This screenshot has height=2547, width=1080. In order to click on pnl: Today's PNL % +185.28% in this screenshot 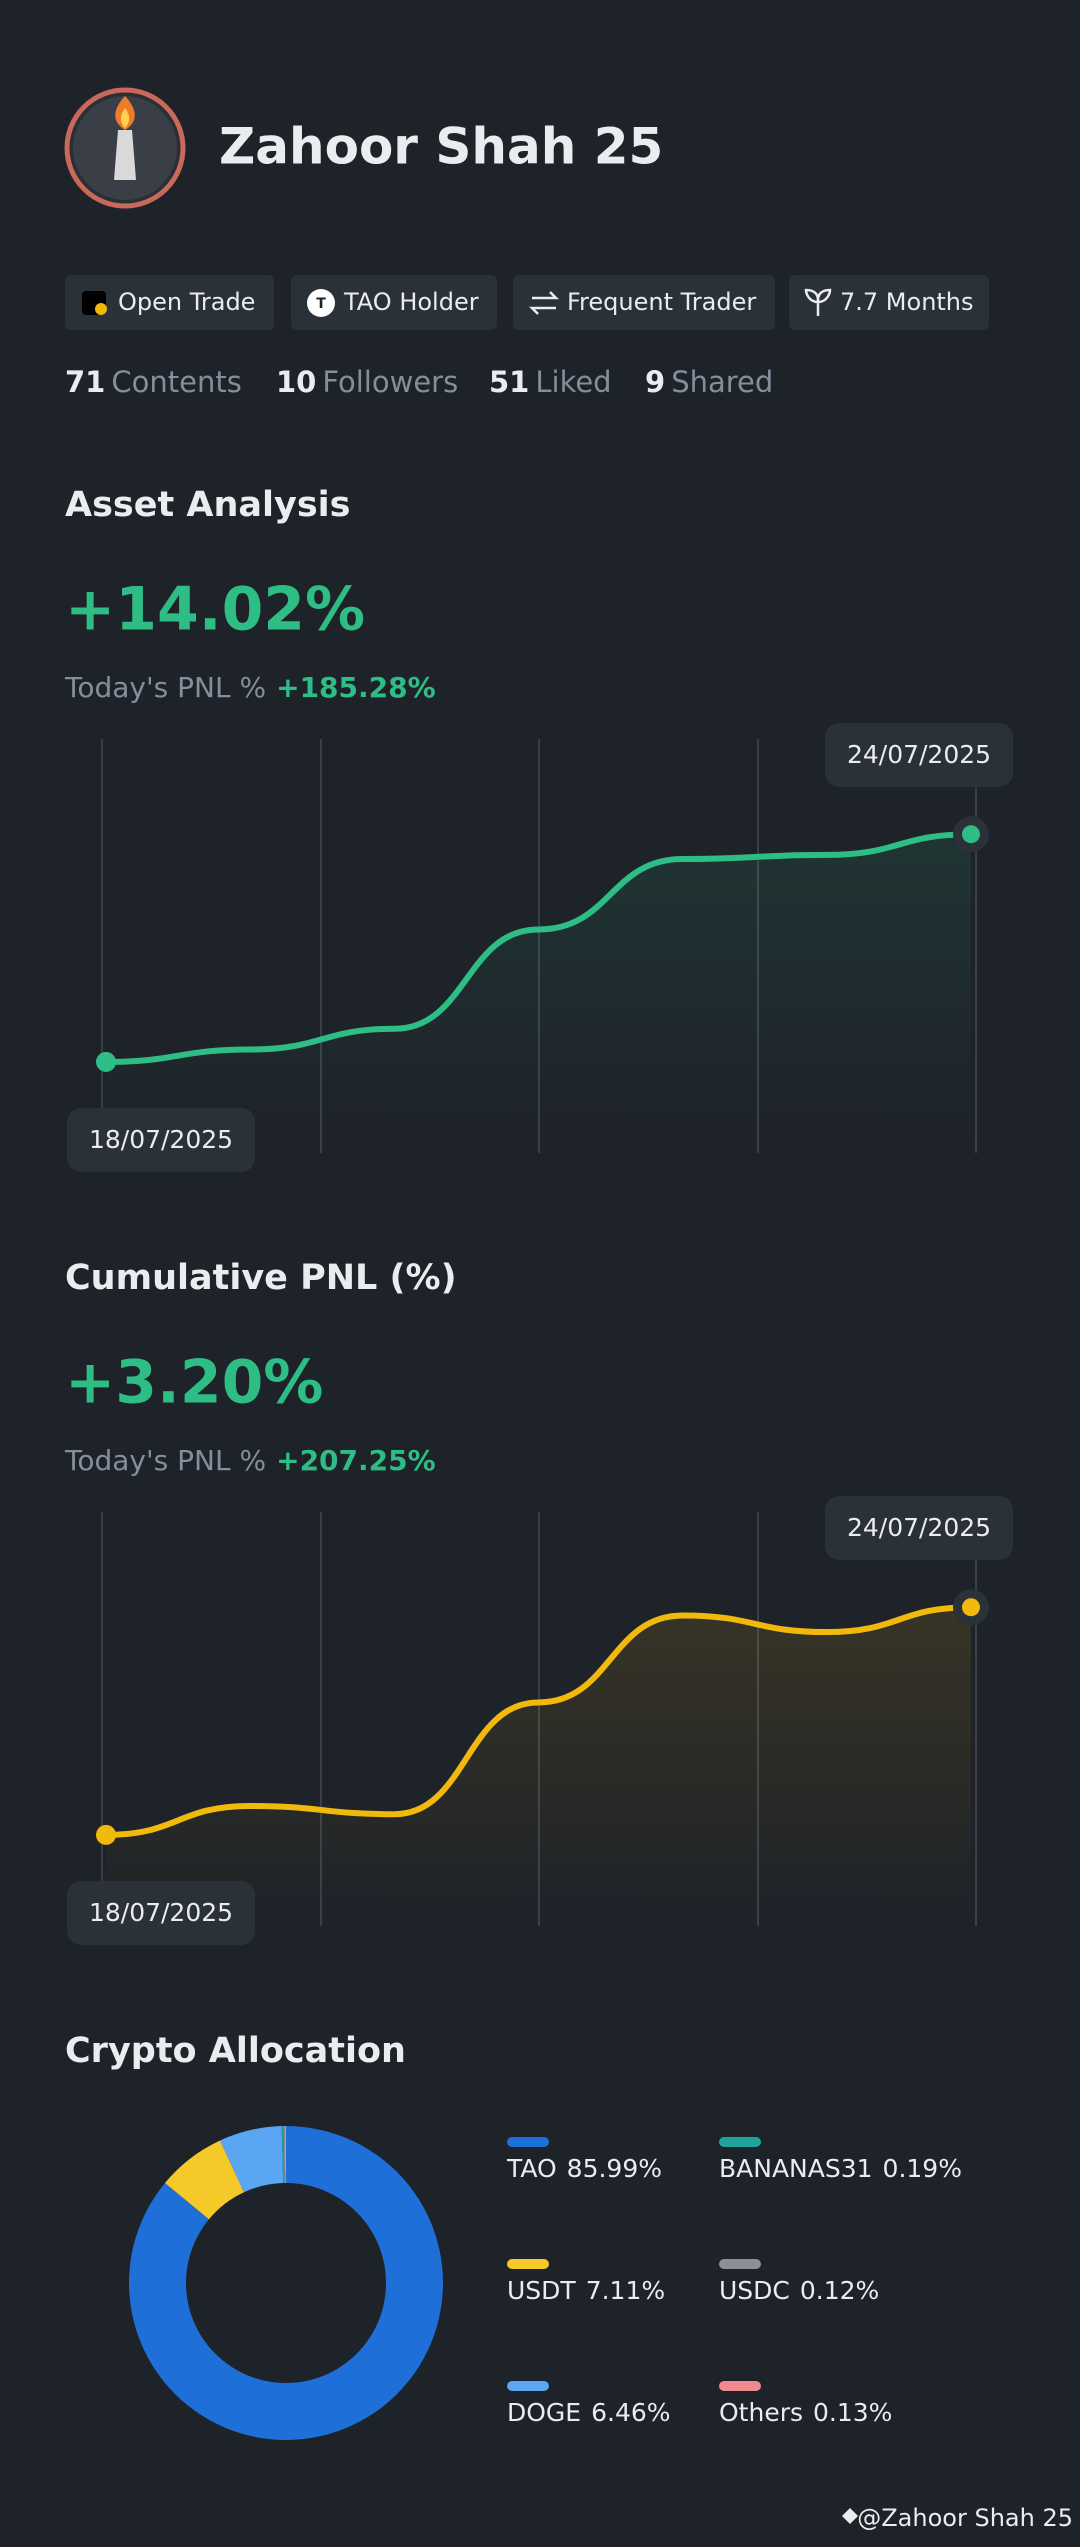, I will do `click(250, 687)`.